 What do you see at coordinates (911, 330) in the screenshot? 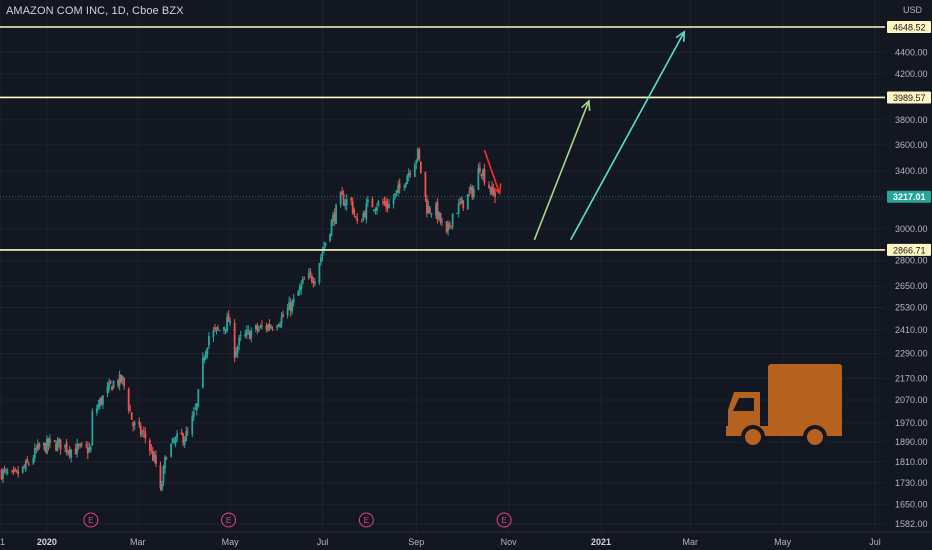
I see `price-tick-label: 2410.00` at bounding box center [911, 330].